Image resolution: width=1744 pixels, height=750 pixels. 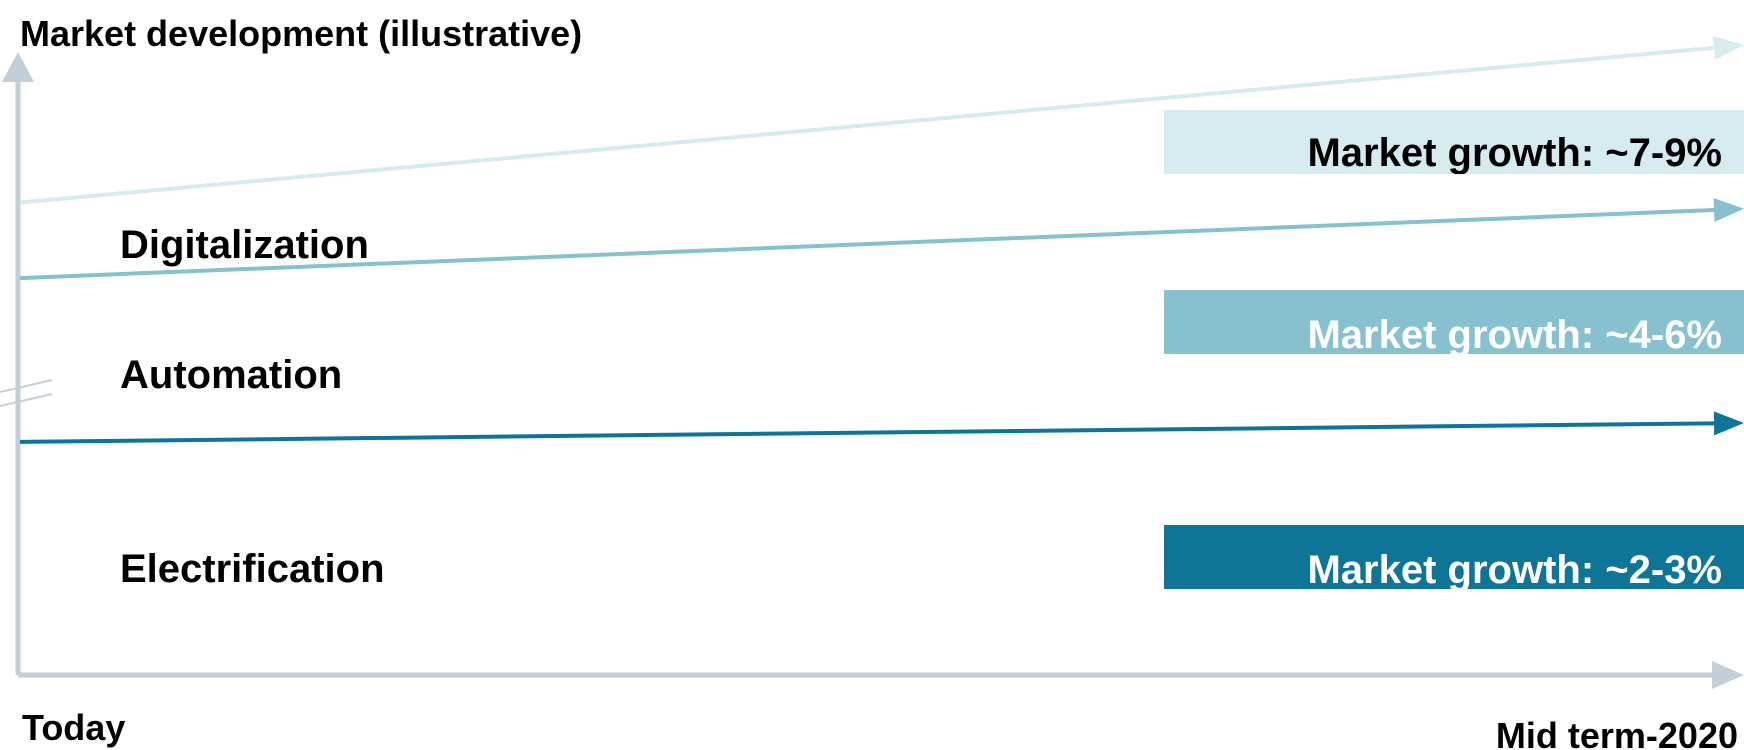 What do you see at coordinates (73, 727) in the screenshot?
I see `x-axis-start-label: Today` at bounding box center [73, 727].